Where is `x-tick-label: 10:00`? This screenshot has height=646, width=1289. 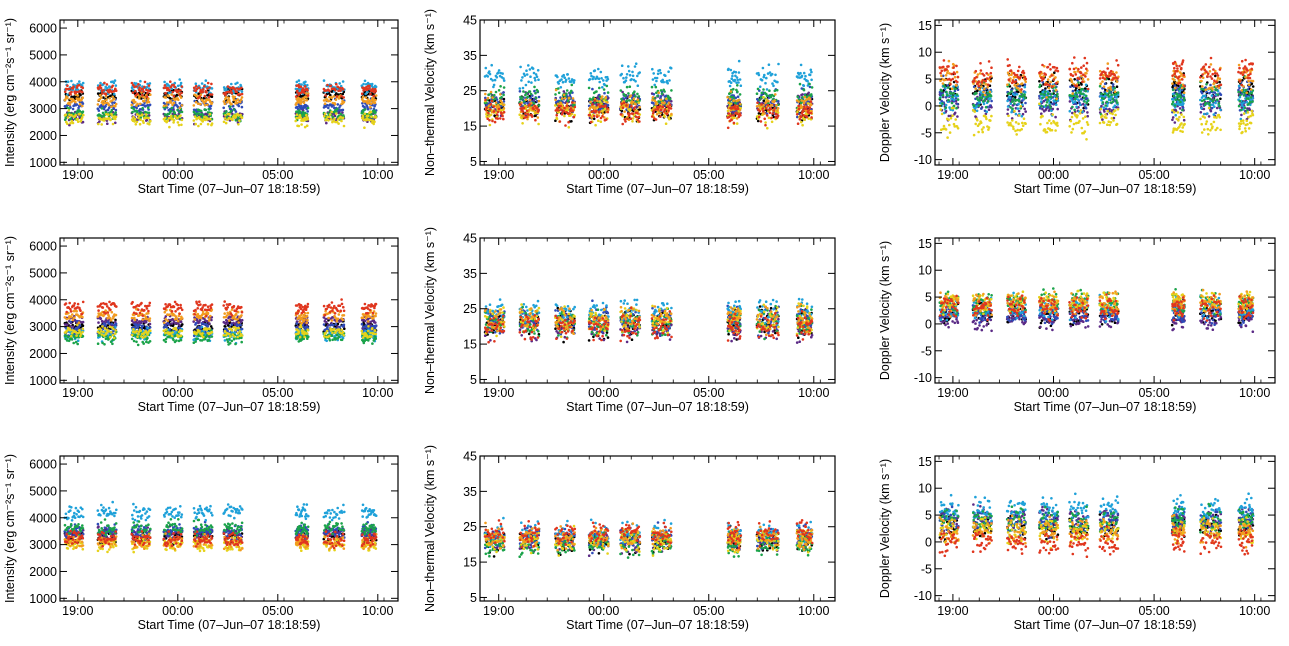
x-tick-label: 10:00 is located at coordinates (813, 175).